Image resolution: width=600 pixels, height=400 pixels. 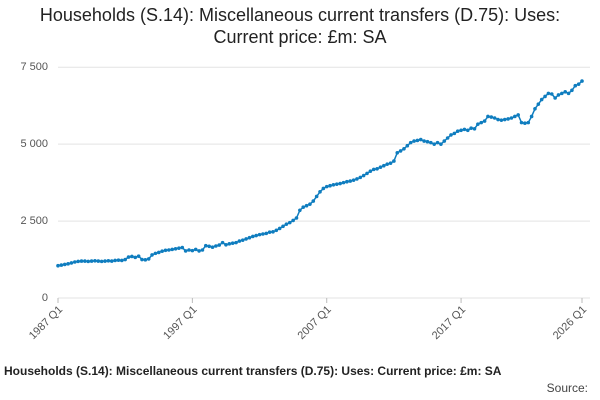 I want to click on x-tick-label: 2017 Q1, so click(x=449, y=323).